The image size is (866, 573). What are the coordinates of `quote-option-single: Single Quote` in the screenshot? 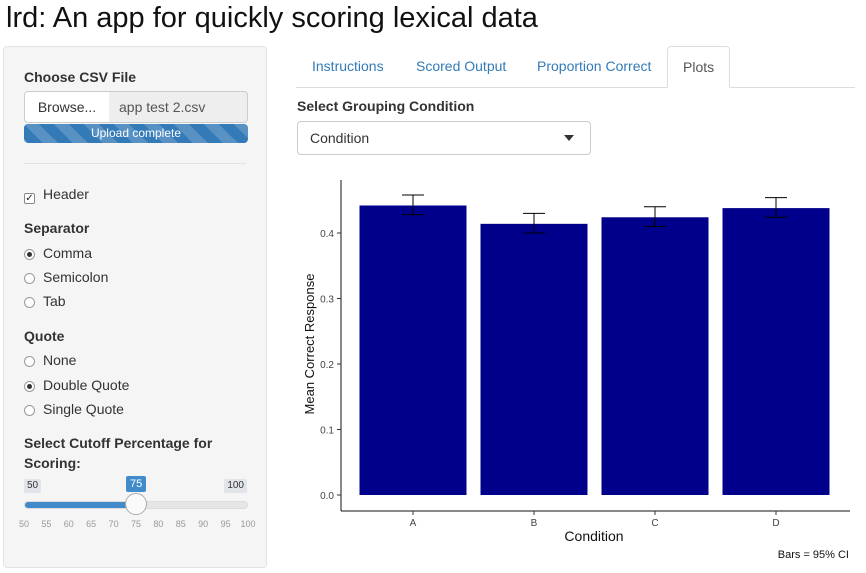 It's located at (74, 409).